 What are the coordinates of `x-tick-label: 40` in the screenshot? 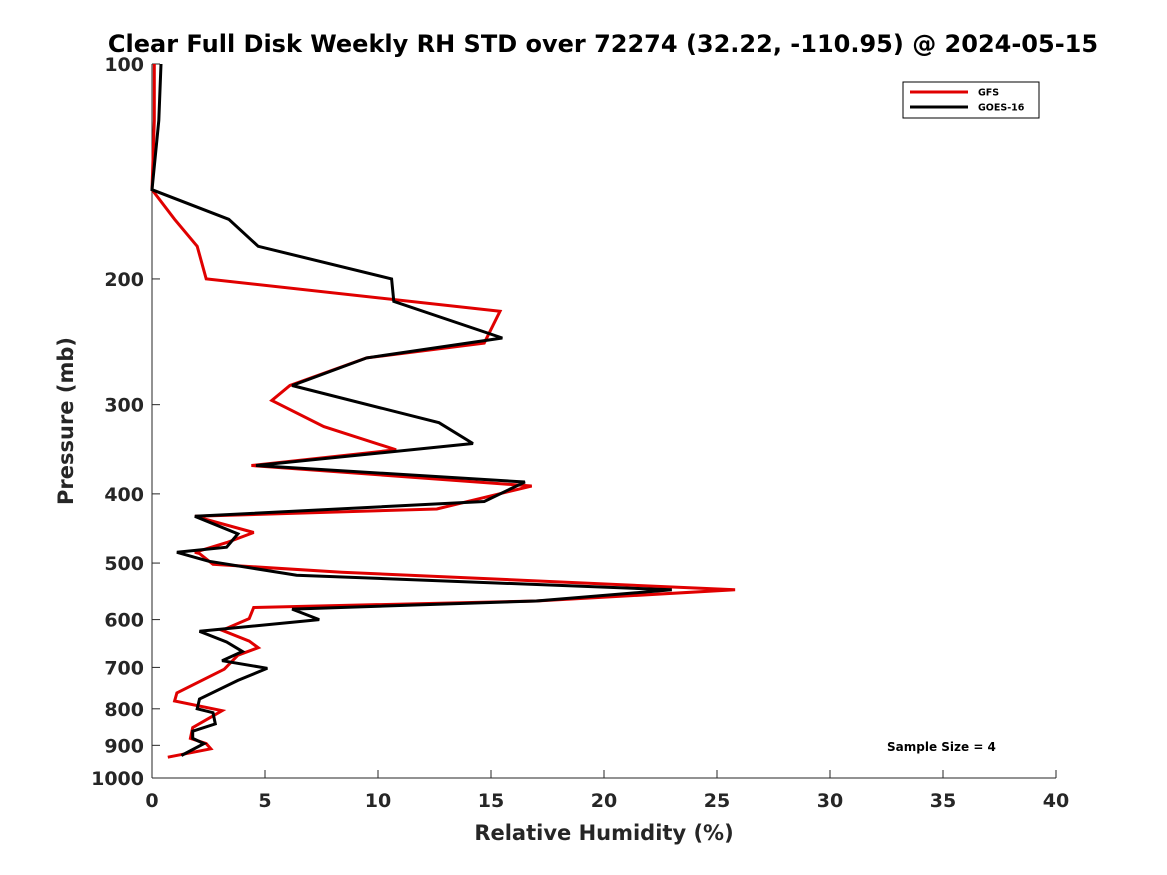 It's located at (1056, 801).